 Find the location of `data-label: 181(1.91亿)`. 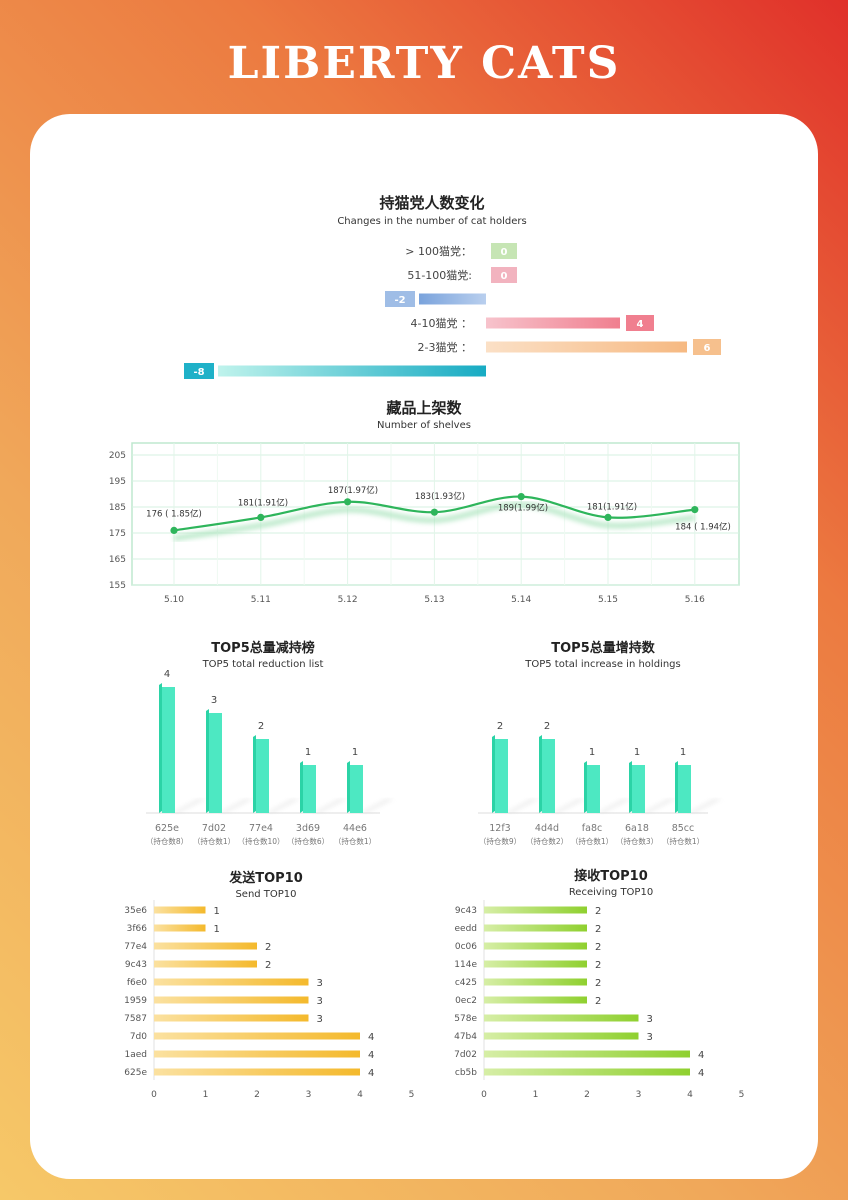

data-label: 181(1.91亿) is located at coordinates (263, 502).